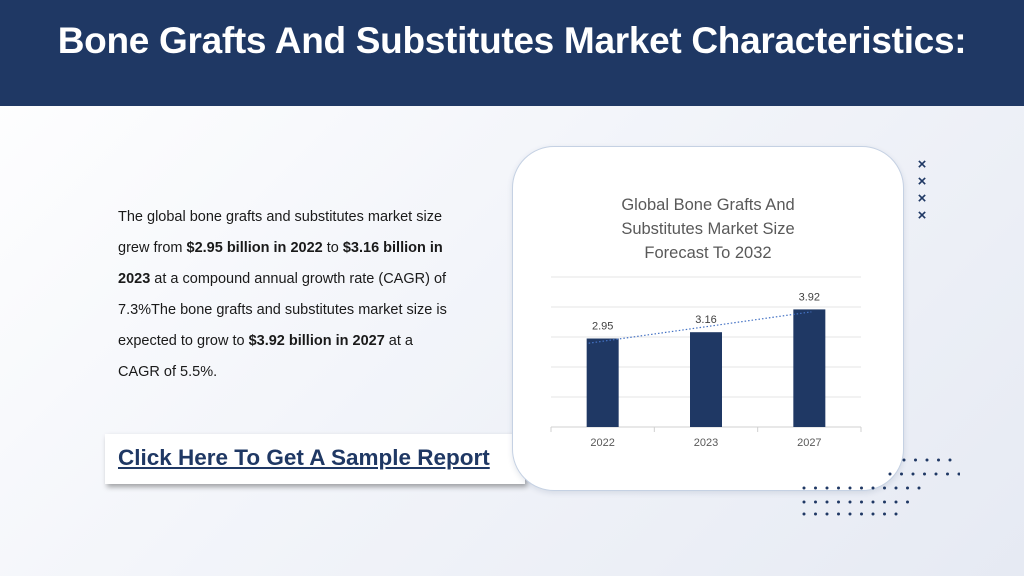 The width and height of the screenshot is (1024, 576). Describe the element at coordinates (809, 368) in the screenshot. I see `bar-2027` at that location.